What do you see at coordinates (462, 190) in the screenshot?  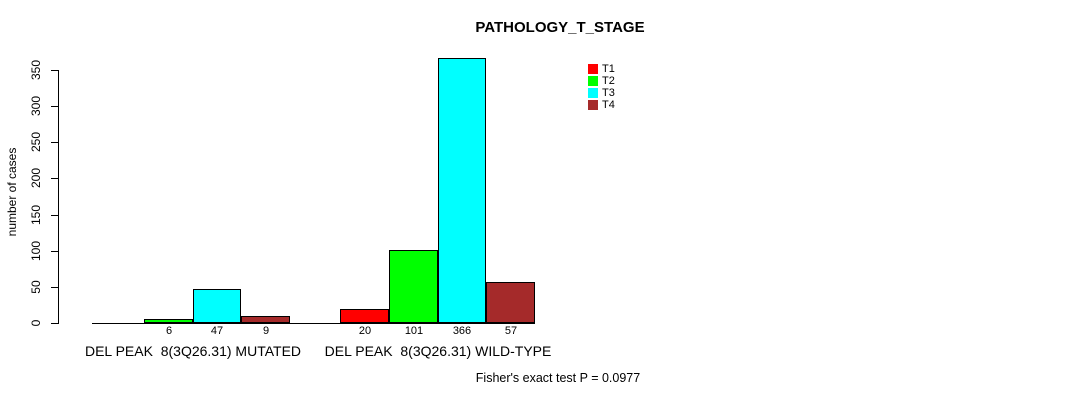 I see `bar-t3-group2` at bounding box center [462, 190].